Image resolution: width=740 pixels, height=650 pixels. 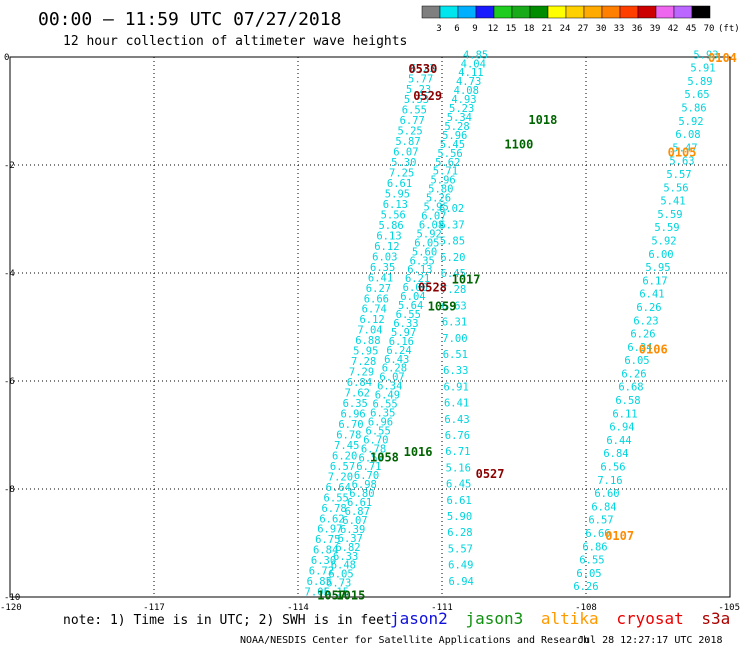 What do you see at coordinates (418, 452) in the screenshot?
I see `pass-time-label: 1016` at bounding box center [418, 452].